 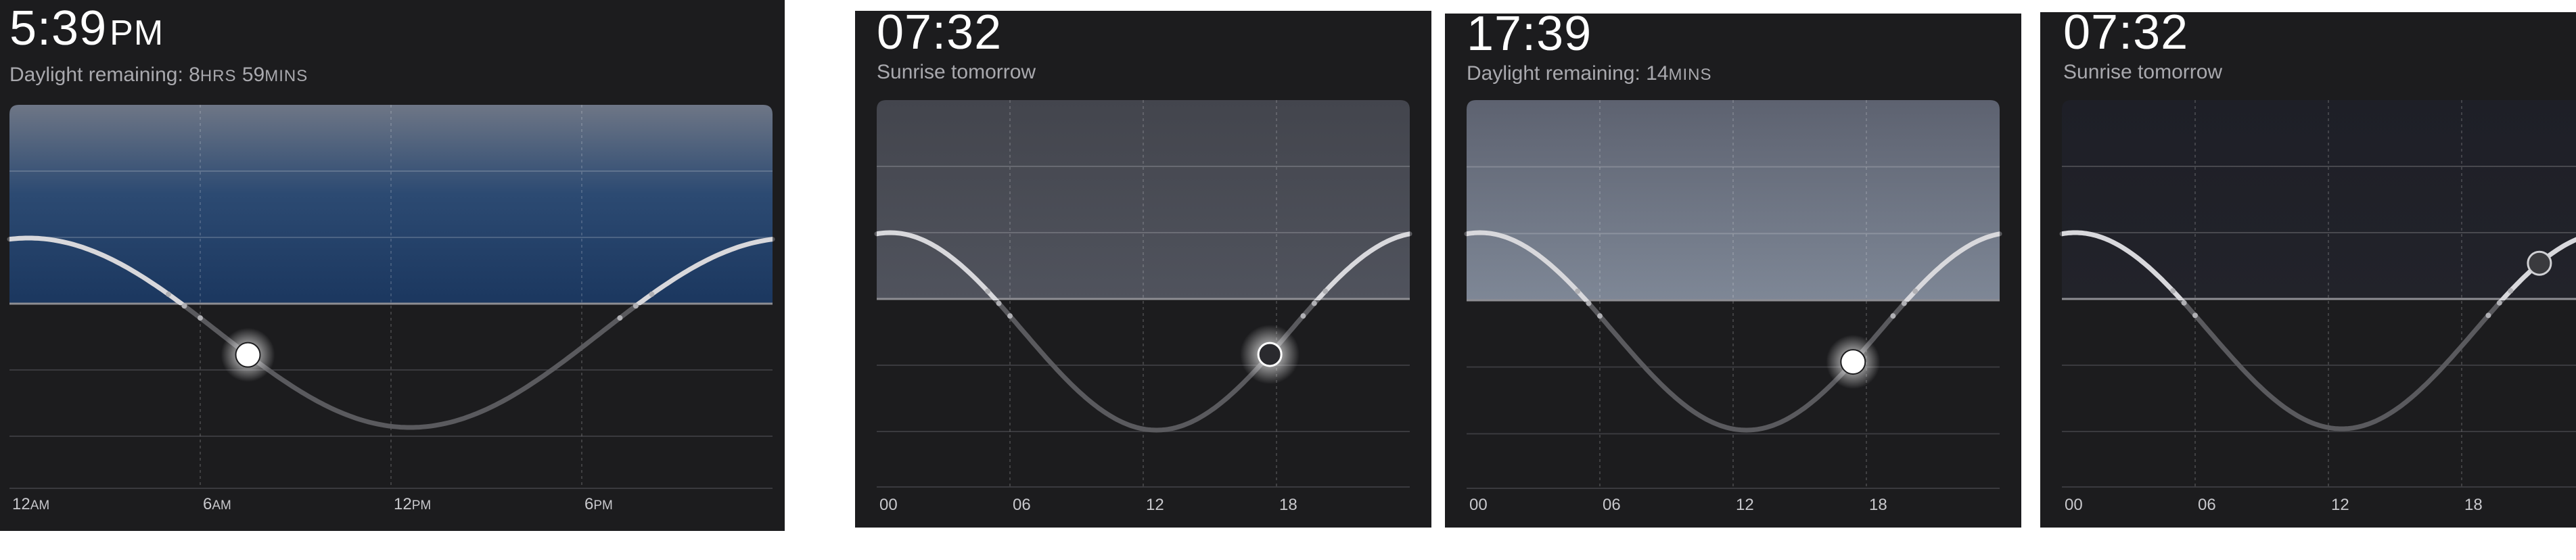 What do you see at coordinates (1529, 38) in the screenshot?
I see `current-time: 17:39` at bounding box center [1529, 38].